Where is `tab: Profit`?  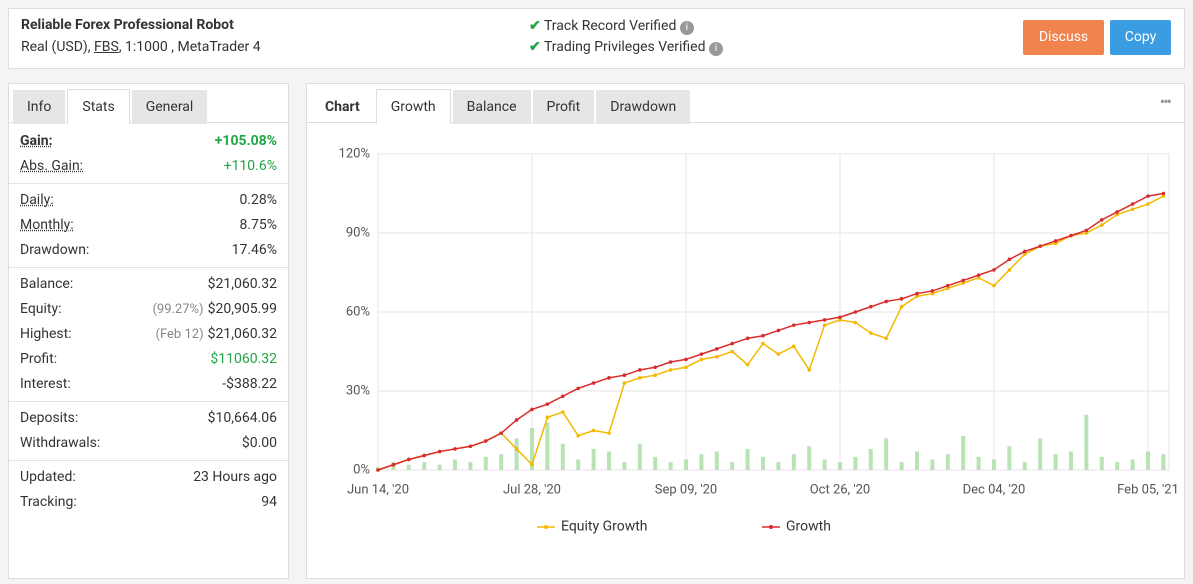 tab: Profit is located at coordinates (563, 107).